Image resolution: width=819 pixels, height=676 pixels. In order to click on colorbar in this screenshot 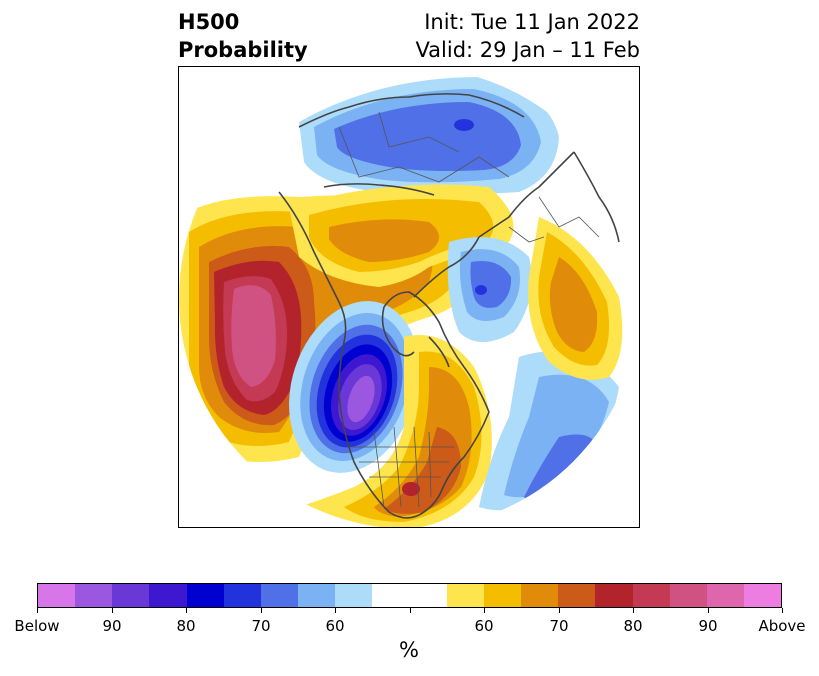, I will do `click(409, 595)`.